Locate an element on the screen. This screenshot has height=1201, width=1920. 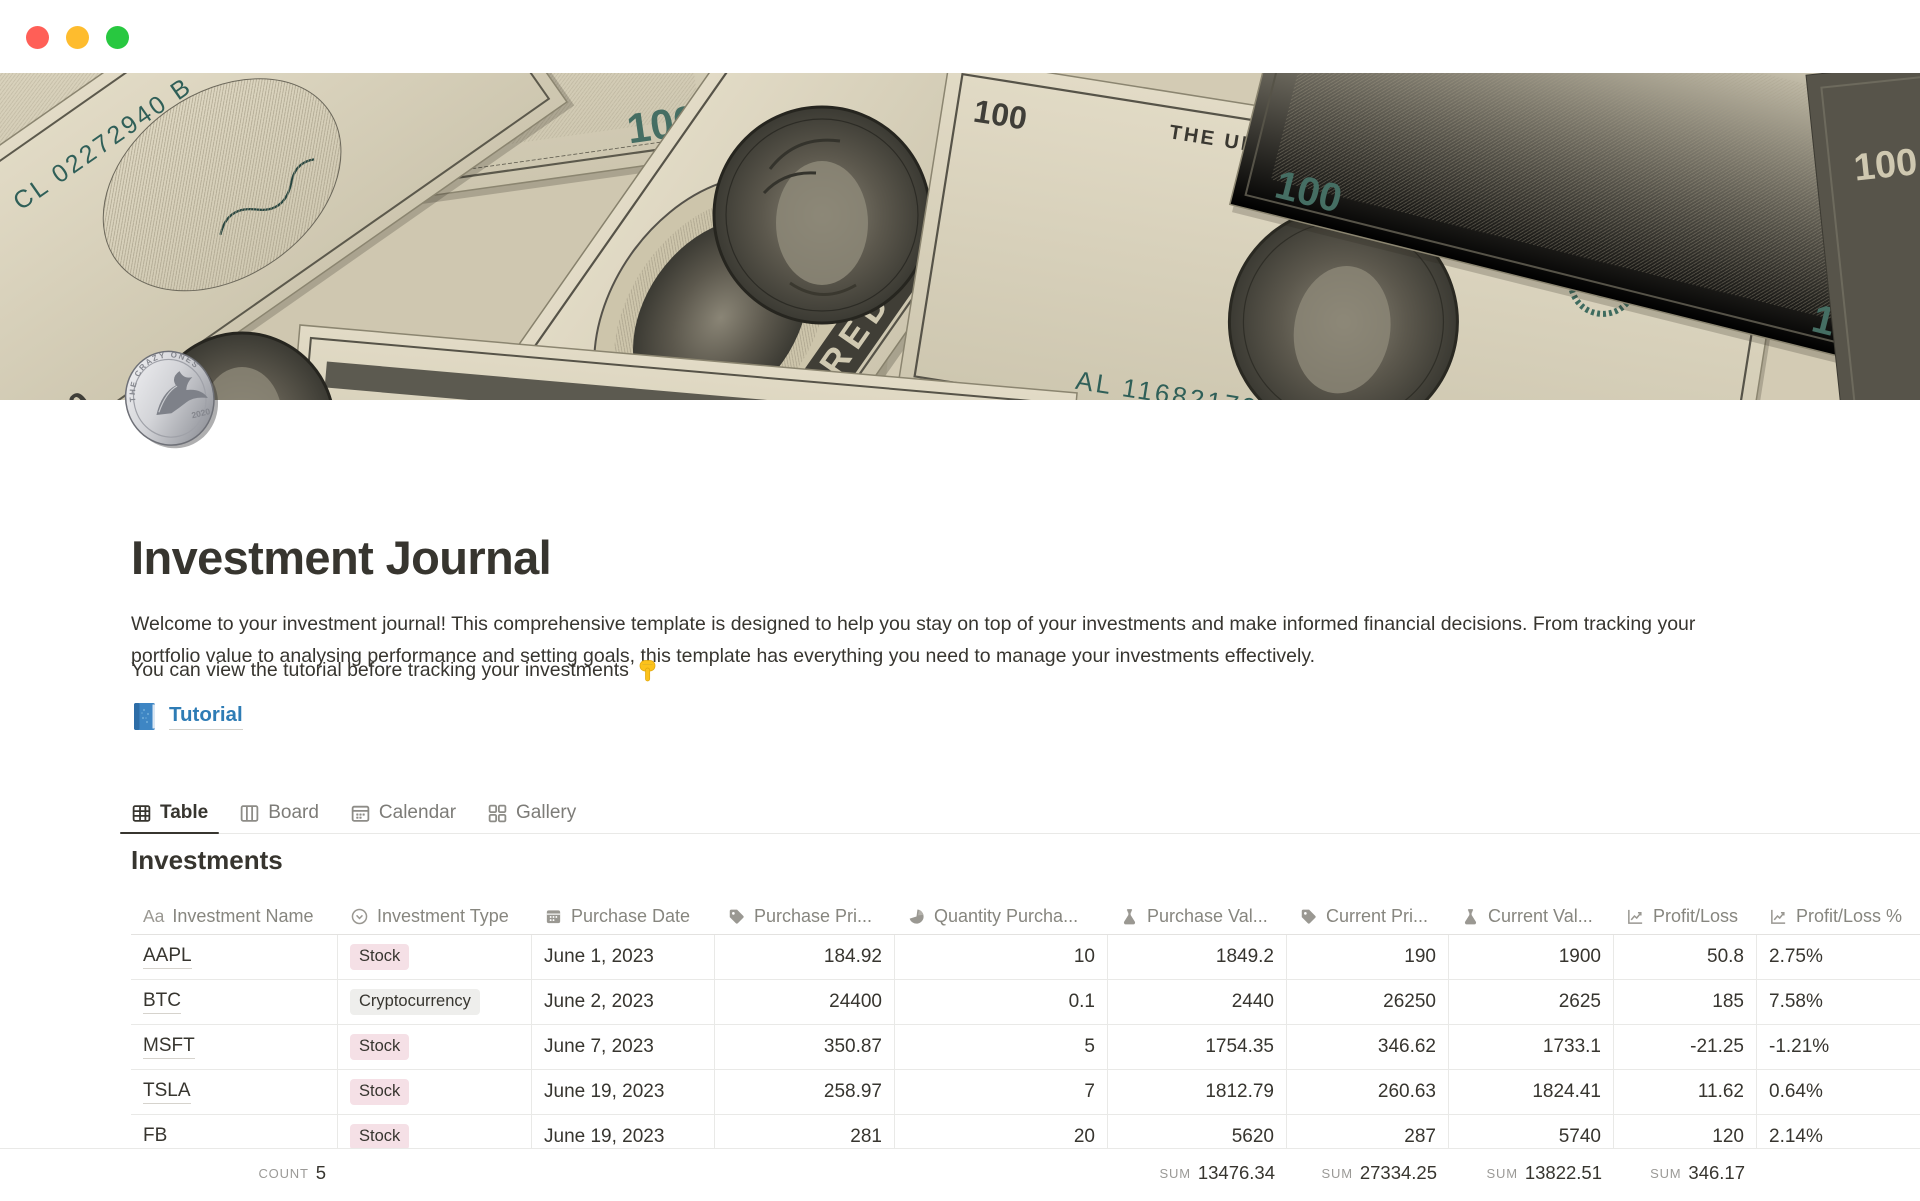
cell-current-value: 2625 is located at coordinates (1531, 1002).